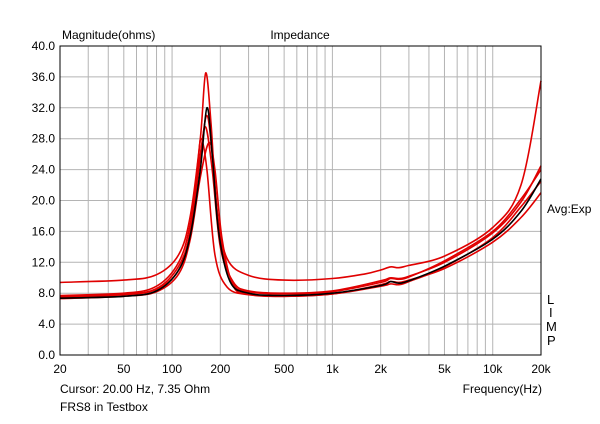 This screenshot has width=600, height=424. I want to click on x-tick-label: 10k, so click(493, 369).